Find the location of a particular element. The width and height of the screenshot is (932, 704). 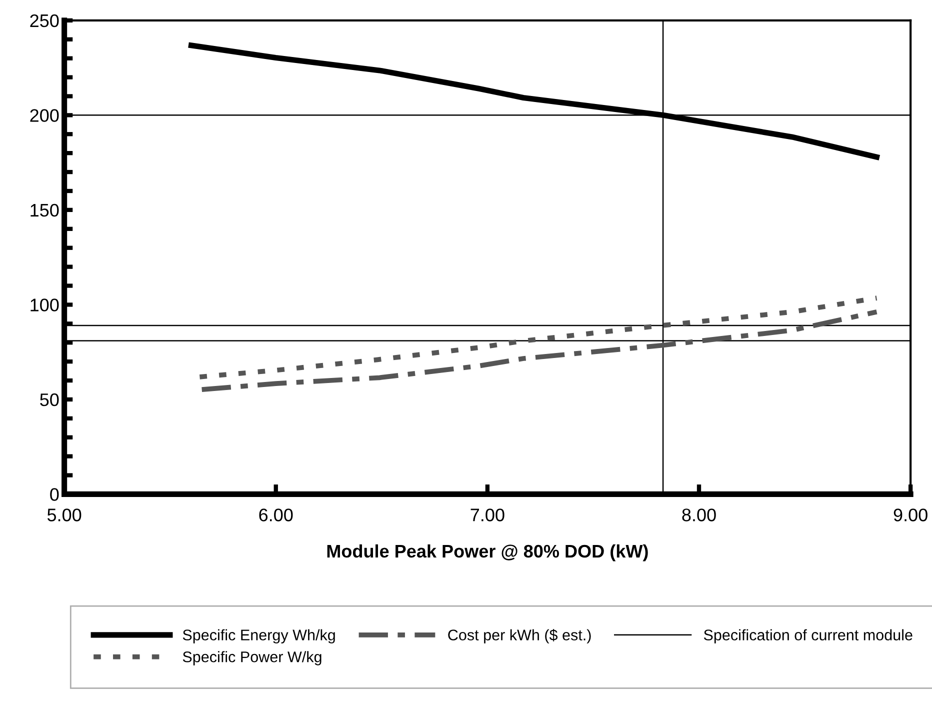

x-tick-label: 5.00 is located at coordinates (64, 515).